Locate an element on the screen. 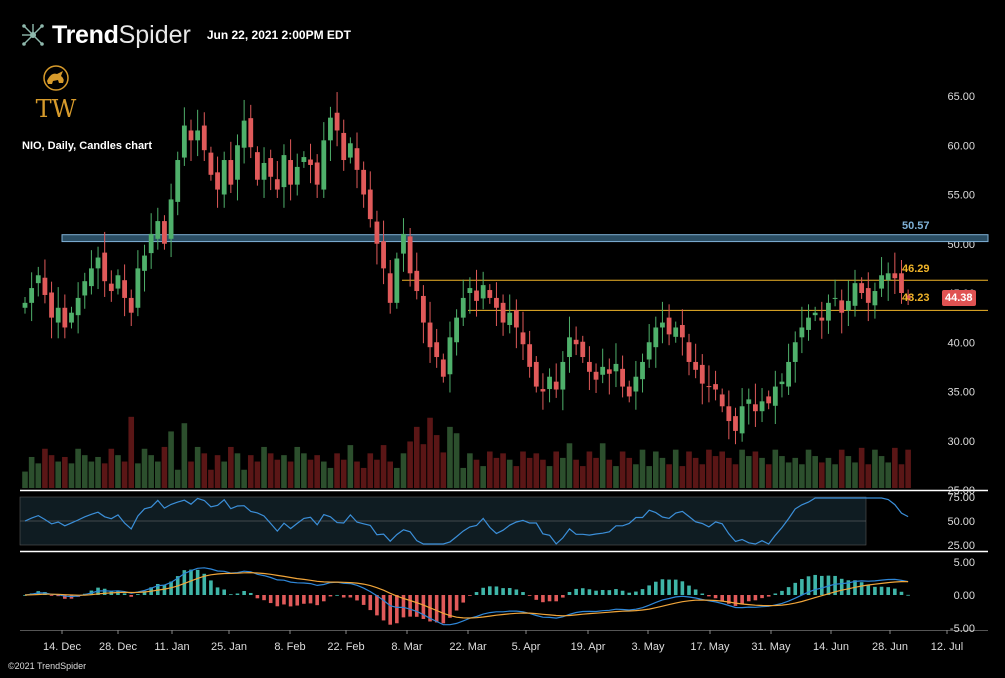 The width and height of the screenshot is (1005, 678). macd-tick-label: -5.00 is located at coordinates (962, 629).